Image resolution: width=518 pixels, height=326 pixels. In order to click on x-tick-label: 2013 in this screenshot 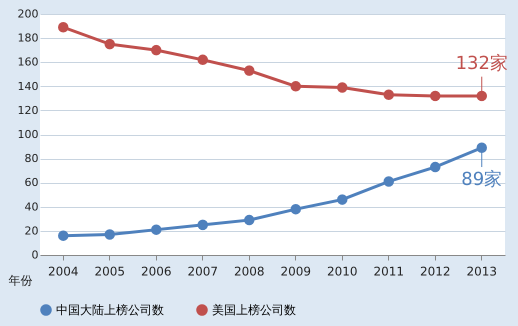, I will do `click(482, 271)`.